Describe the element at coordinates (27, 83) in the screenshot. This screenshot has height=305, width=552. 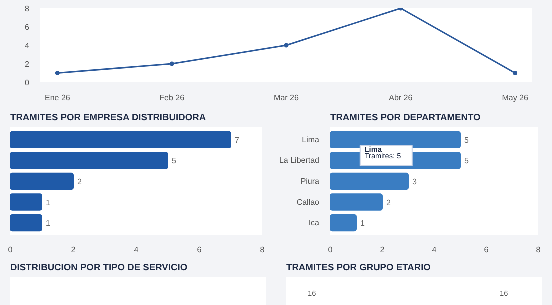
I see `y-tick-label: 0` at that location.